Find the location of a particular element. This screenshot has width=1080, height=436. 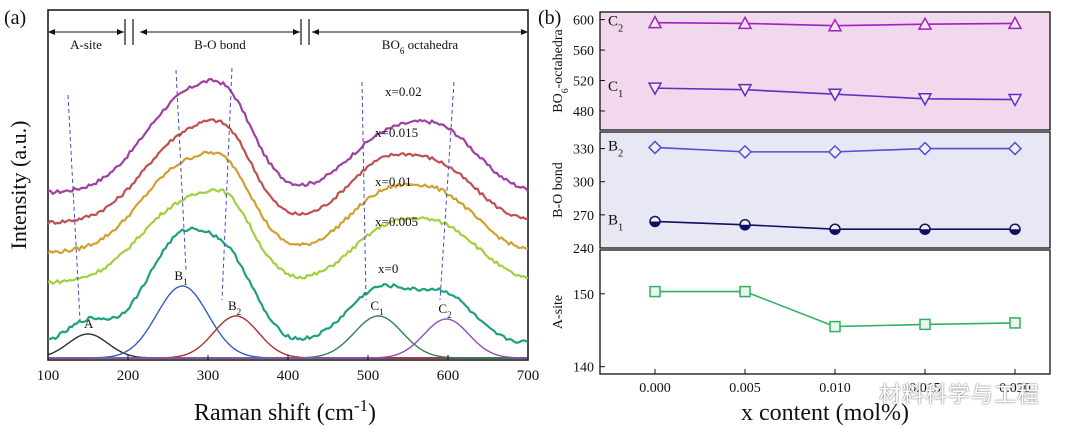

subplot-2-ytick-label-1: 150 is located at coordinates (583, 295).